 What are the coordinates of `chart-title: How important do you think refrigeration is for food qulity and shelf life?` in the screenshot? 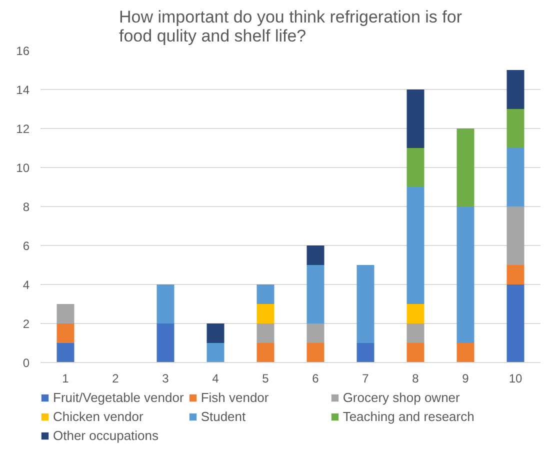 It's located at (290, 27).